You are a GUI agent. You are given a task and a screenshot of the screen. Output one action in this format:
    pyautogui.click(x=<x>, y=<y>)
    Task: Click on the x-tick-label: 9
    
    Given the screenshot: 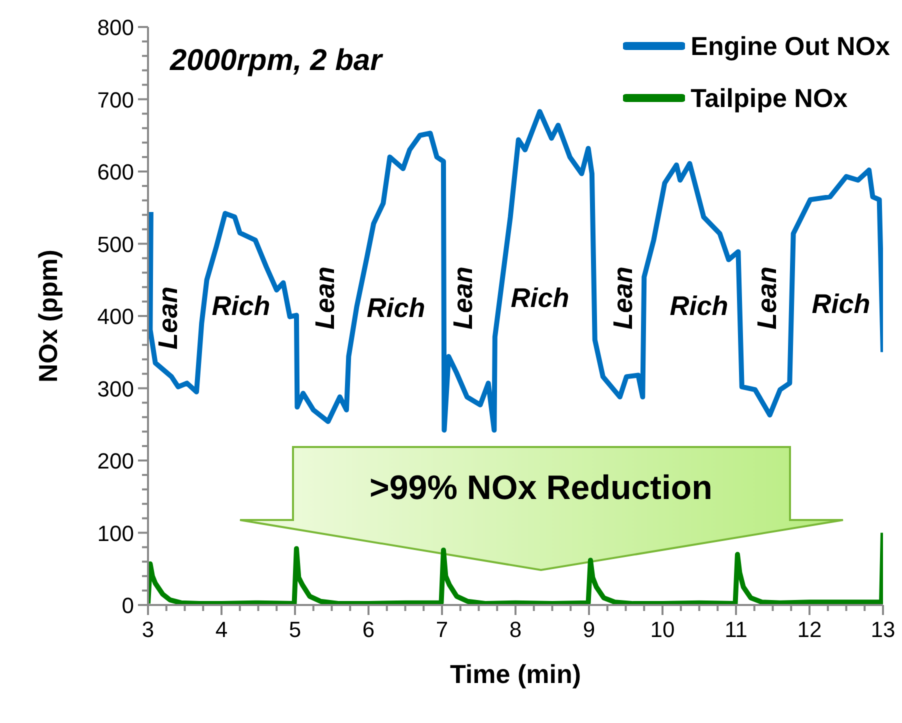 What is the action you would take?
    pyautogui.click(x=589, y=629)
    